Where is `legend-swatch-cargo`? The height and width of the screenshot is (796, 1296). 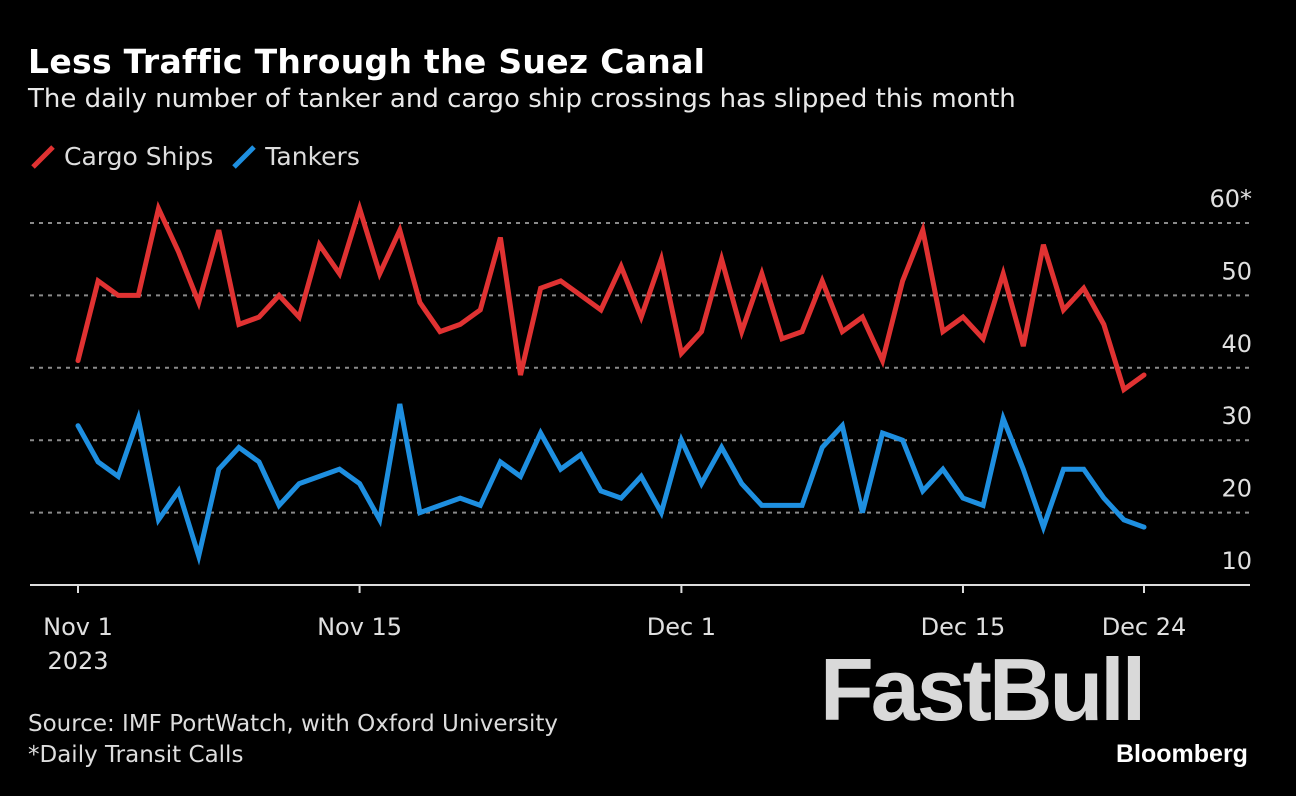 legend-swatch-cargo is located at coordinates (43, 156).